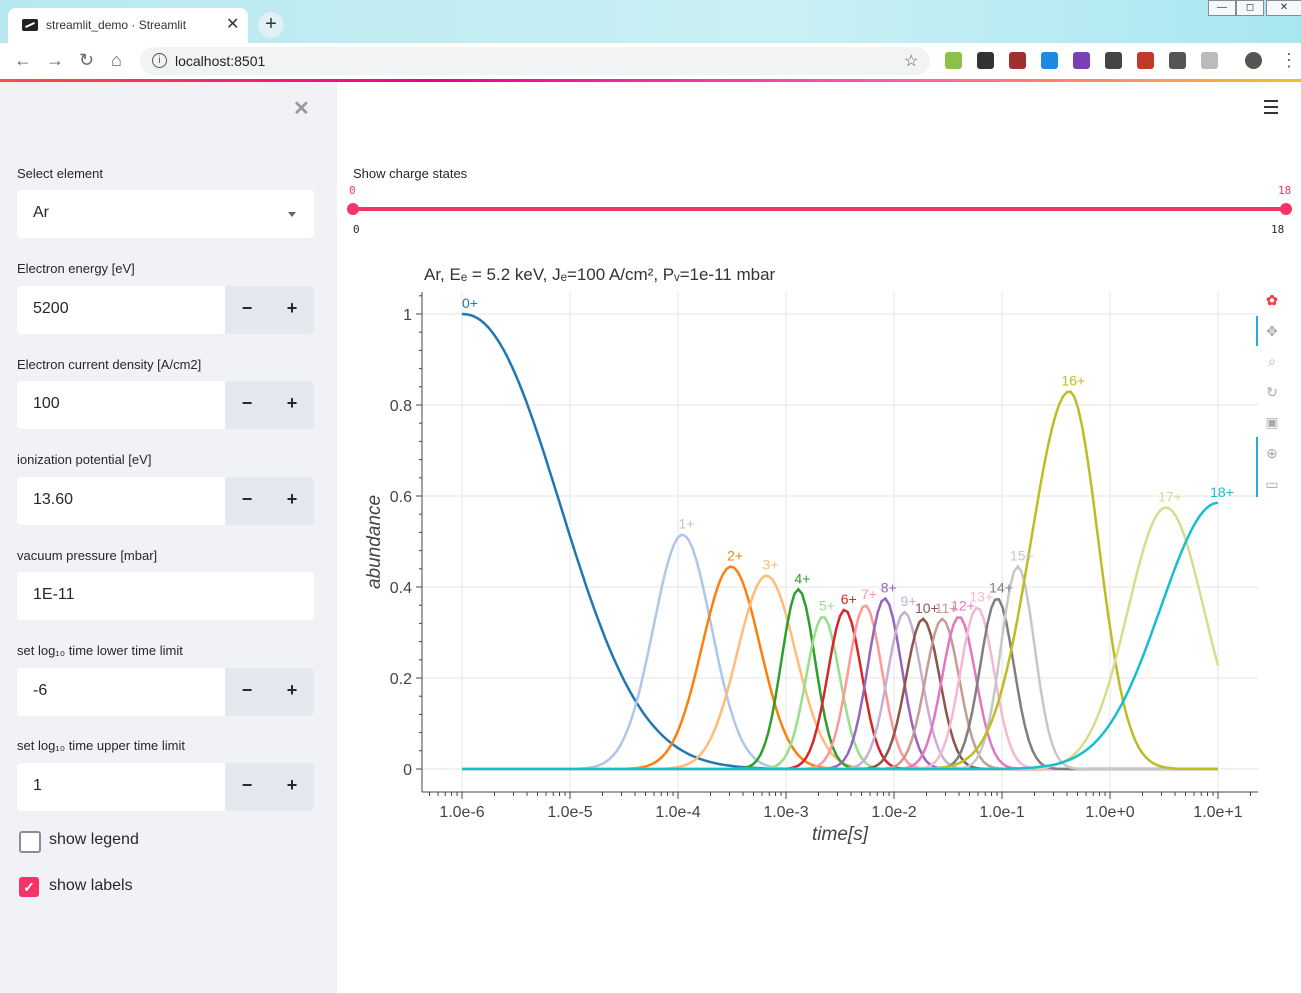  I want to click on extension-window-icon, so click(1049, 60).